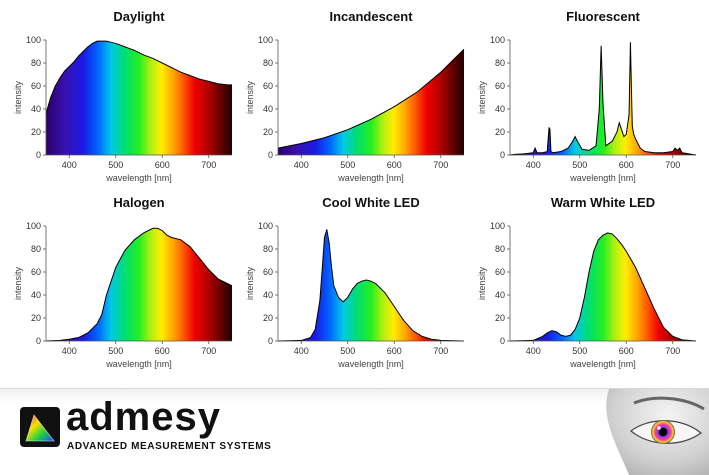 This screenshot has width=709, height=475. Describe the element at coordinates (603, 202) in the screenshot. I see `chart-title: Warm White LED` at that location.